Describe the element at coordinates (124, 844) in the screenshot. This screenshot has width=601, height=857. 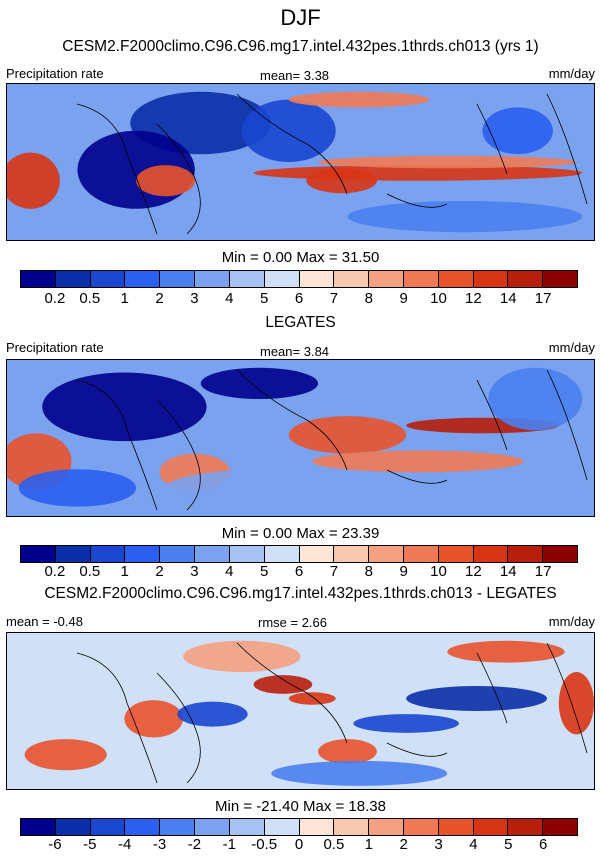
I see `colorbar-tick-label: -4` at that location.